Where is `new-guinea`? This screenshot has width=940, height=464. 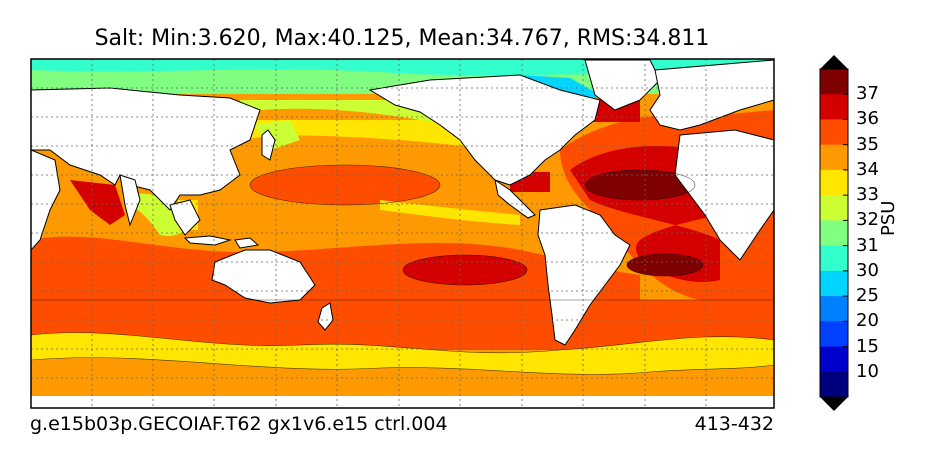
new-guinea is located at coordinates (247, 243).